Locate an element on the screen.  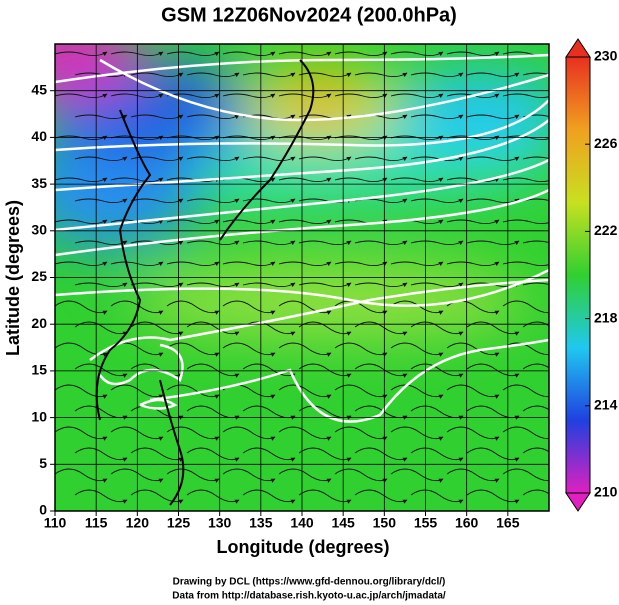
colorbar-extend-top is located at coordinates (578, 48).